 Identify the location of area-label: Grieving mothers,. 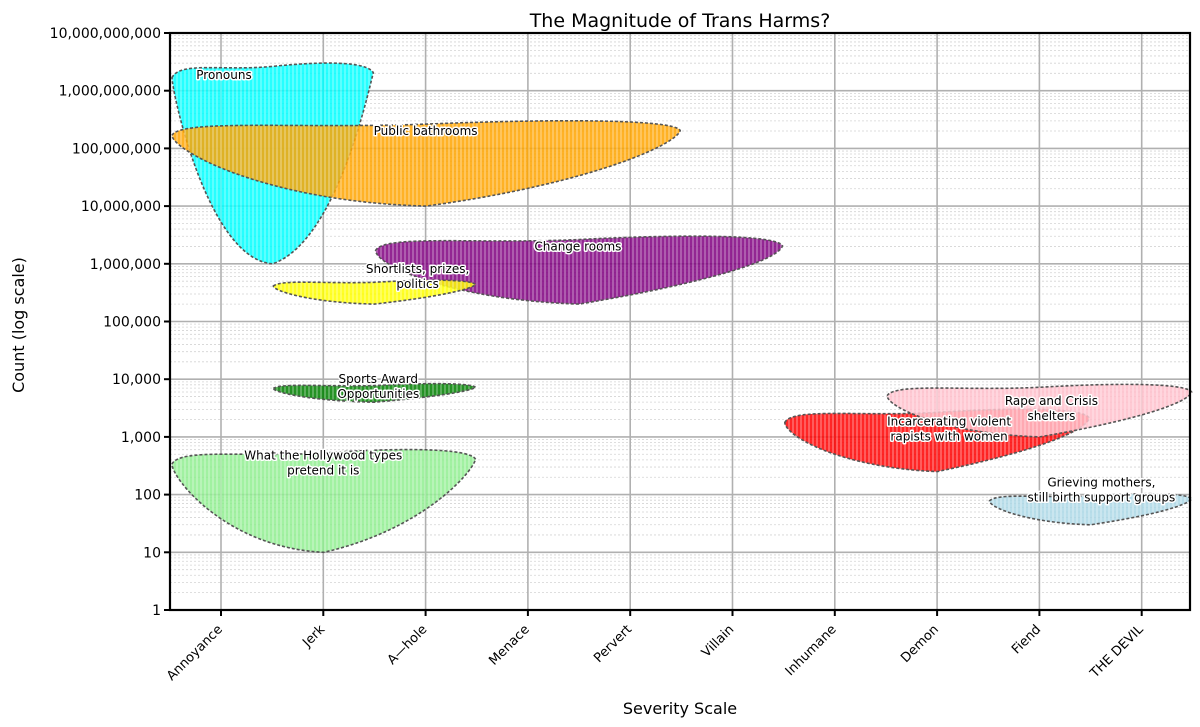
(1101, 483).